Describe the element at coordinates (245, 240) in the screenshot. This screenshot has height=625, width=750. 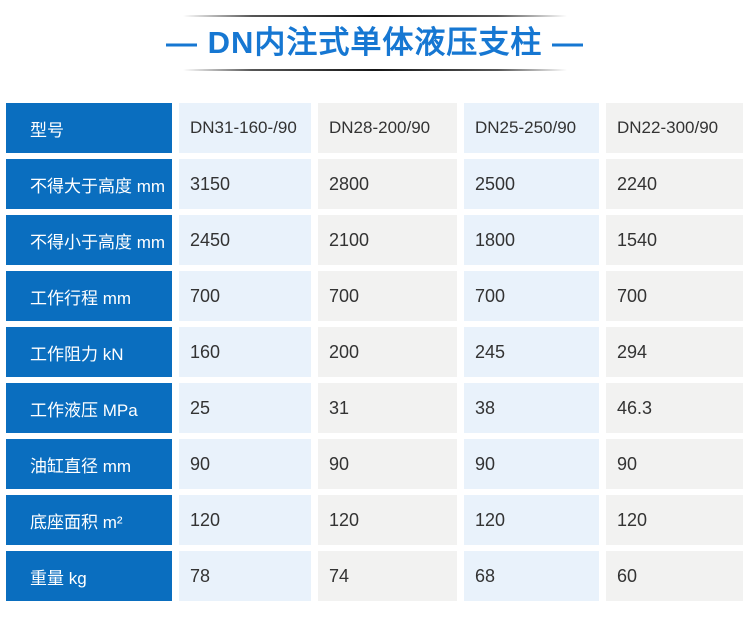
I see `spec-cell: 2450` at that location.